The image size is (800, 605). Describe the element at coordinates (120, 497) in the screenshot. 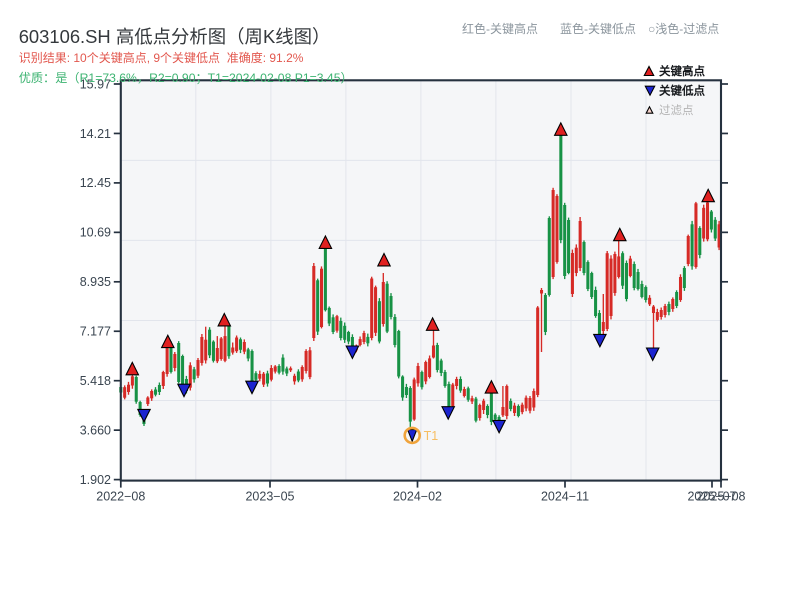

I see `svg-text: 2022−08` at that location.